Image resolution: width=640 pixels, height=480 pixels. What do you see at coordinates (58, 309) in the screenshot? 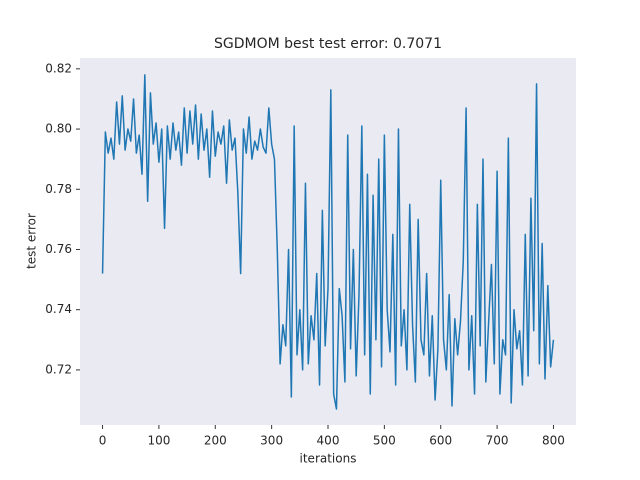
I see `y-tick-label: 0.74` at bounding box center [58, 309].